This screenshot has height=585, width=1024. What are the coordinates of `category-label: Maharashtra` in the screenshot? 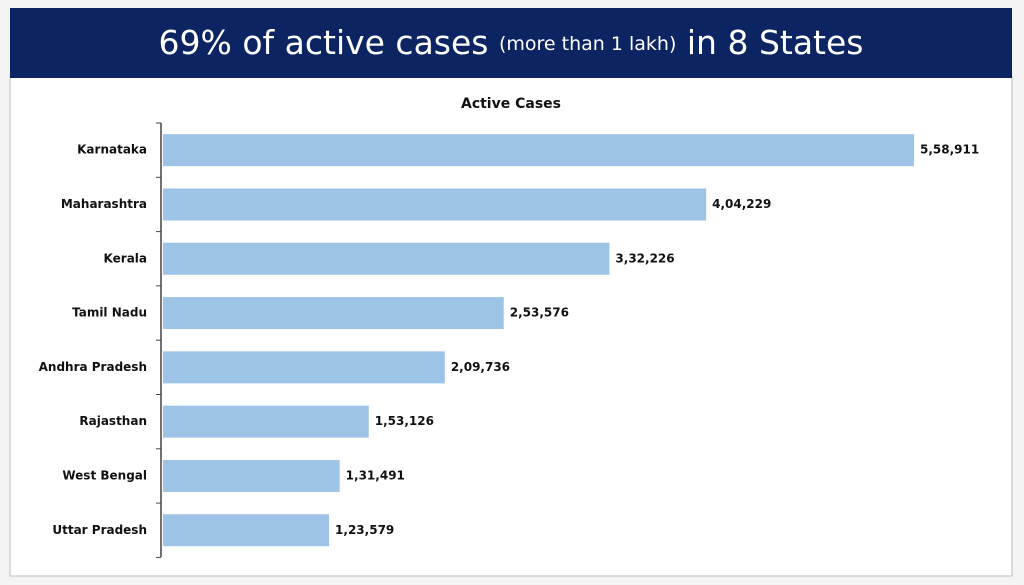 It's located at (104, 204).